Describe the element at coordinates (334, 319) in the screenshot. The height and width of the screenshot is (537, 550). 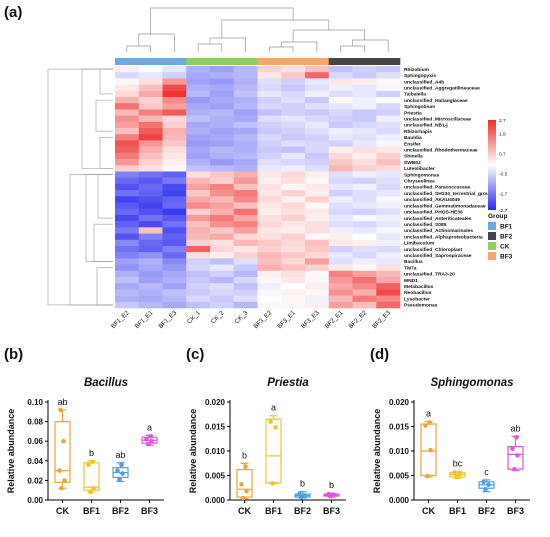
I see `heatmap-column-label: BF2_E1` at that location.